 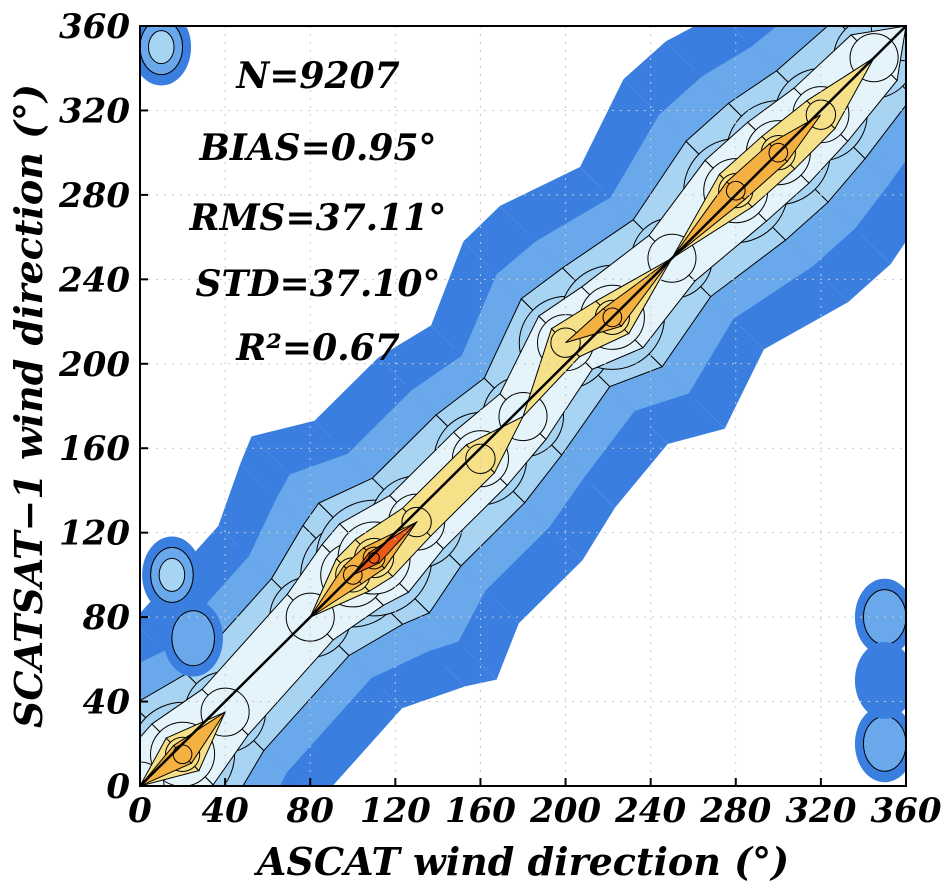 I want to click on x-tick-label: 40, so click(x=225, y=811).